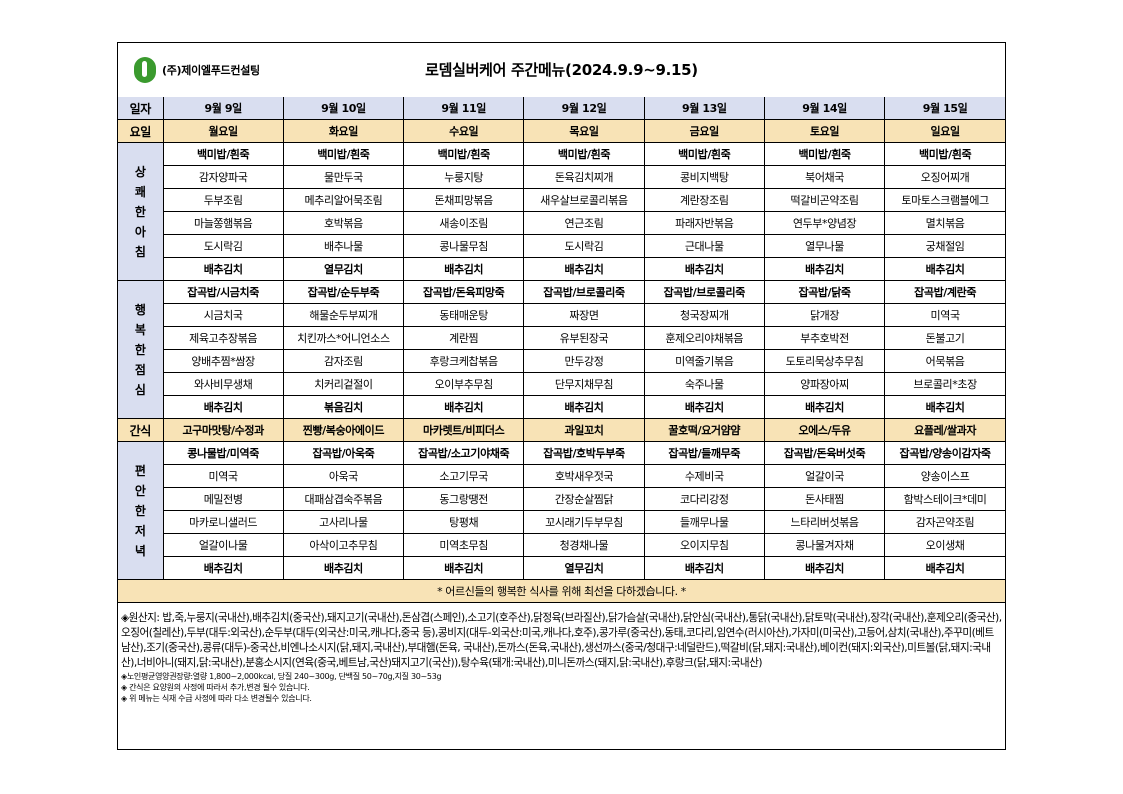  I want to click on menu-item: 해물순두부찌개, so click(343, 315).